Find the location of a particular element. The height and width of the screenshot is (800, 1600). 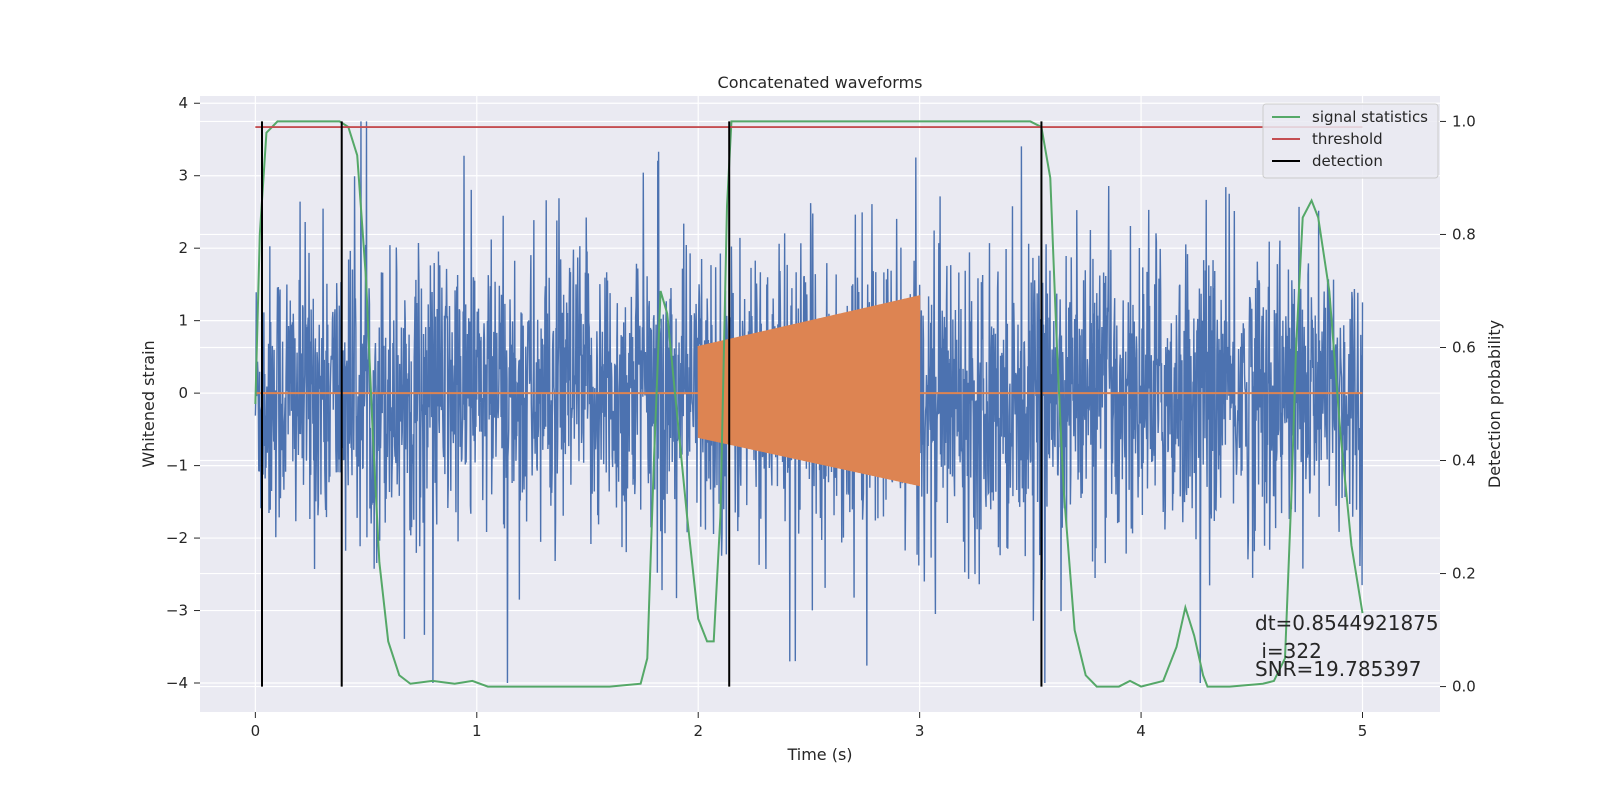

x-tick-label: 1 is located at coordinates (477, 731).